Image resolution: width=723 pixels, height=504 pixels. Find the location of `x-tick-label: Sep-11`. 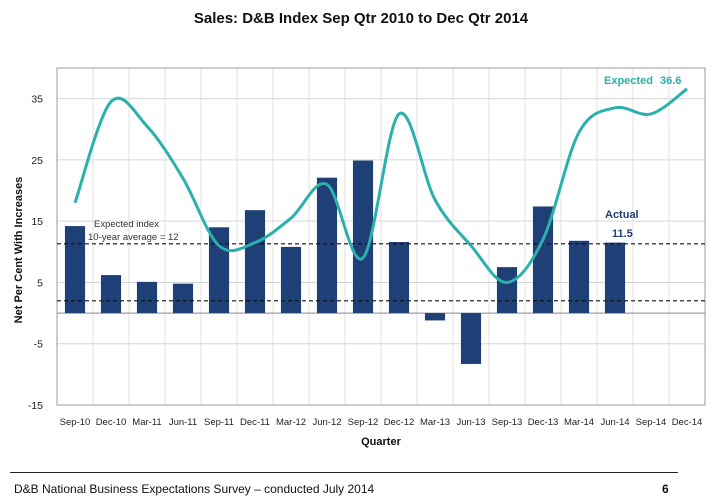

x-tick-label: Sep-11 is located at coordinates (219, 422).